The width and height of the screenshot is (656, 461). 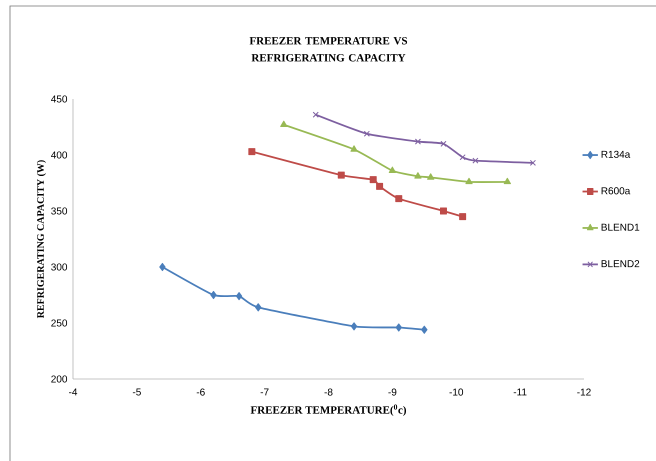 What do you see at coordinates (616, 154) in the screenshot?
I see `legend-label: R134a` at bounding box center [616, 154].